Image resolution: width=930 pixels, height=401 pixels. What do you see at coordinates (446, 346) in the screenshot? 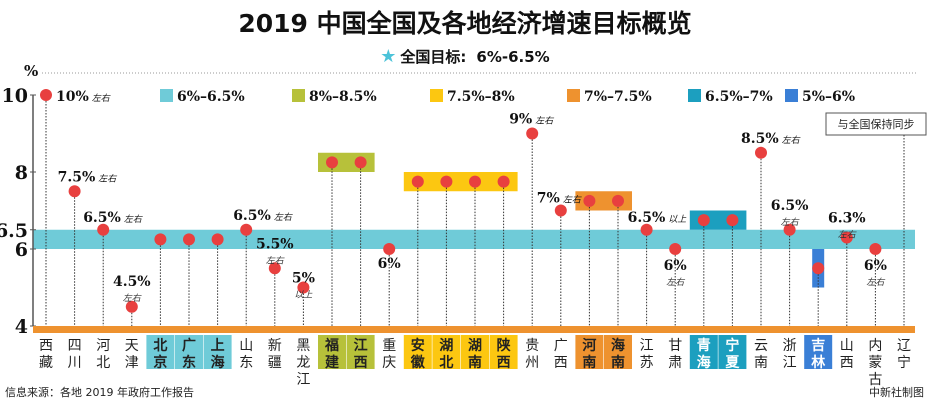
I see `province-name: 湖` at bounding box center [446, 346].